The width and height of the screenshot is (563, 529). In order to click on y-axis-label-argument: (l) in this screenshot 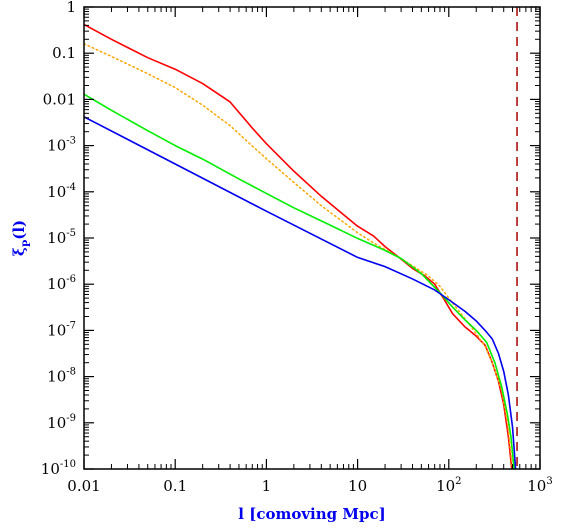, I will do `click(19, 230)`.